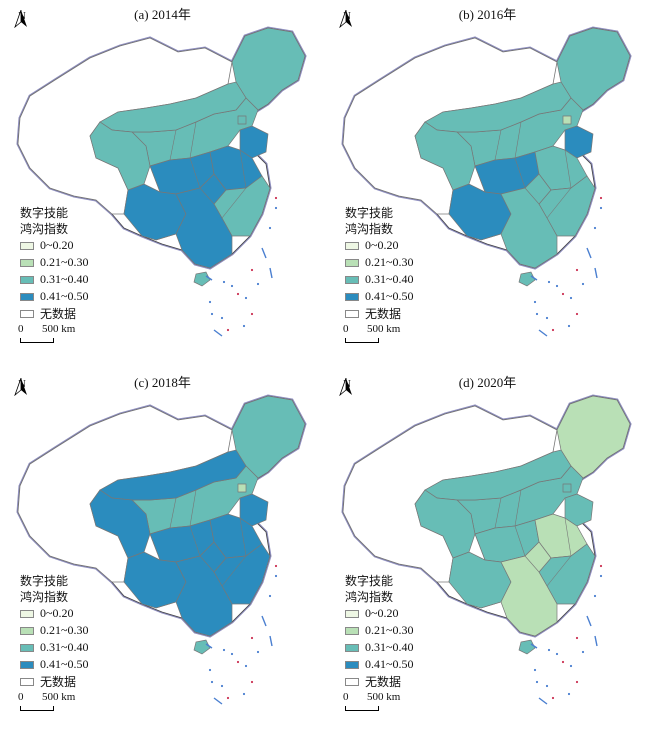 This screenshot has height=735, width=650. I want to click on panel-title: (c) 2018年, so click(162, 382).